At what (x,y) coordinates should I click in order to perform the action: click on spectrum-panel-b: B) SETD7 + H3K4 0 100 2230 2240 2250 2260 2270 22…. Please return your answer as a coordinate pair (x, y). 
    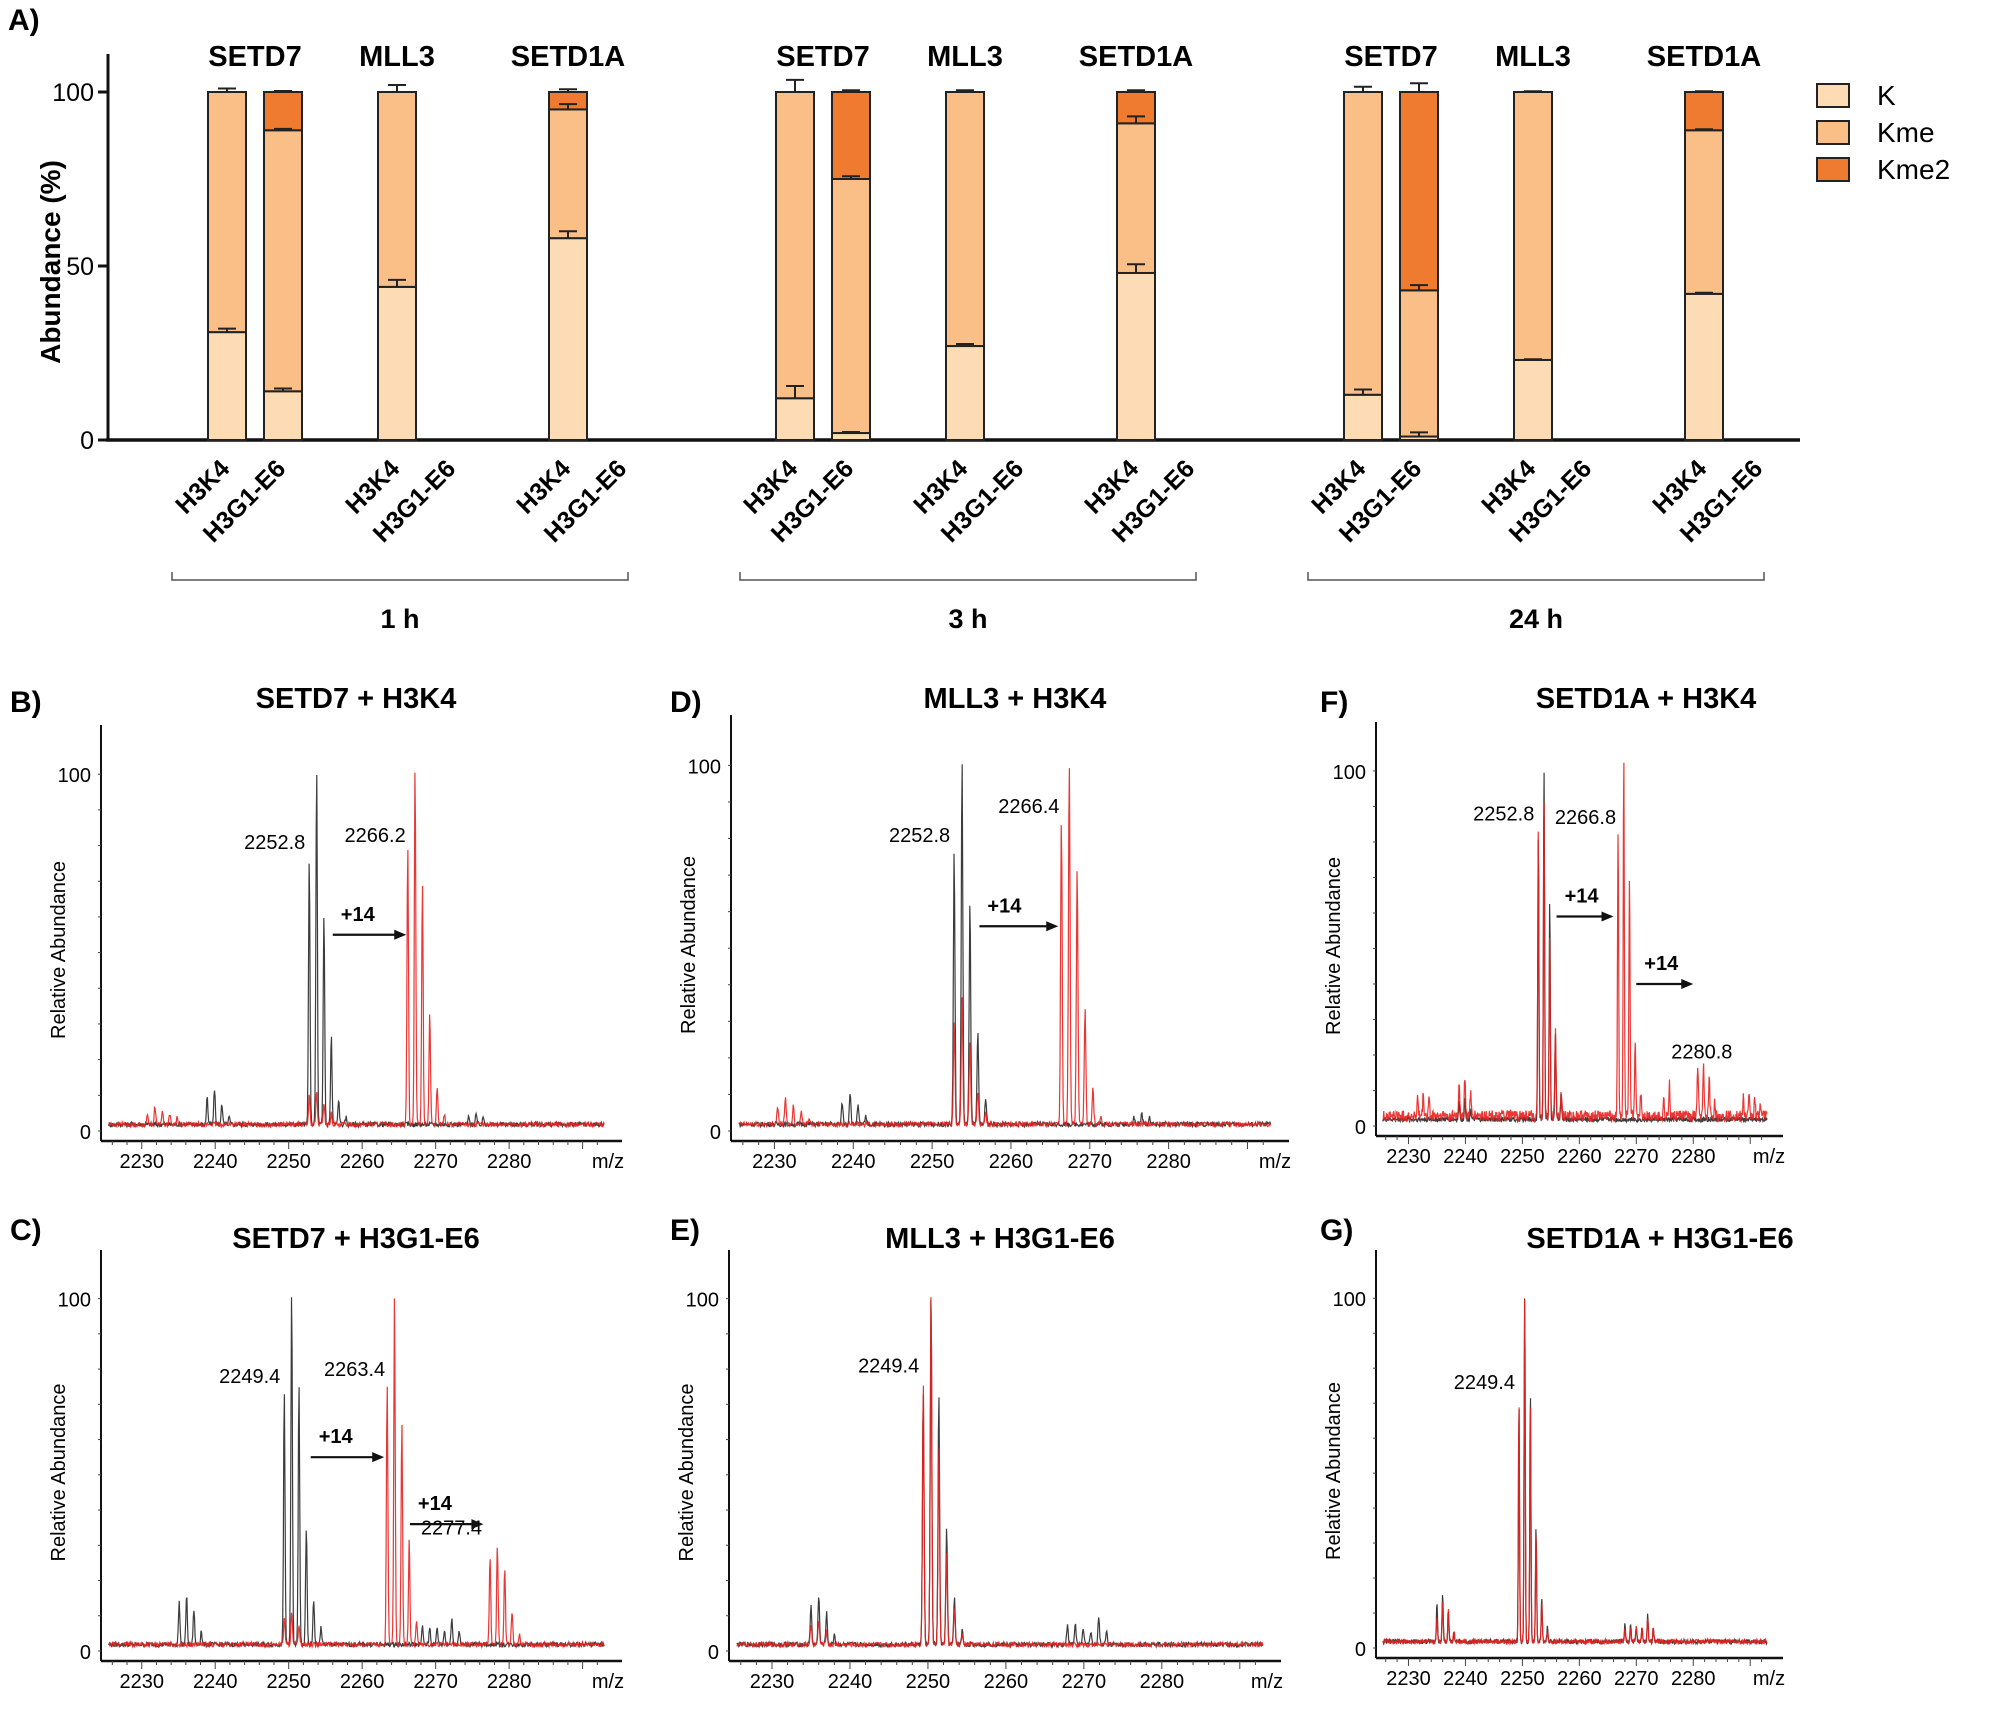
    Looking at the image, I should click on (317, 928).